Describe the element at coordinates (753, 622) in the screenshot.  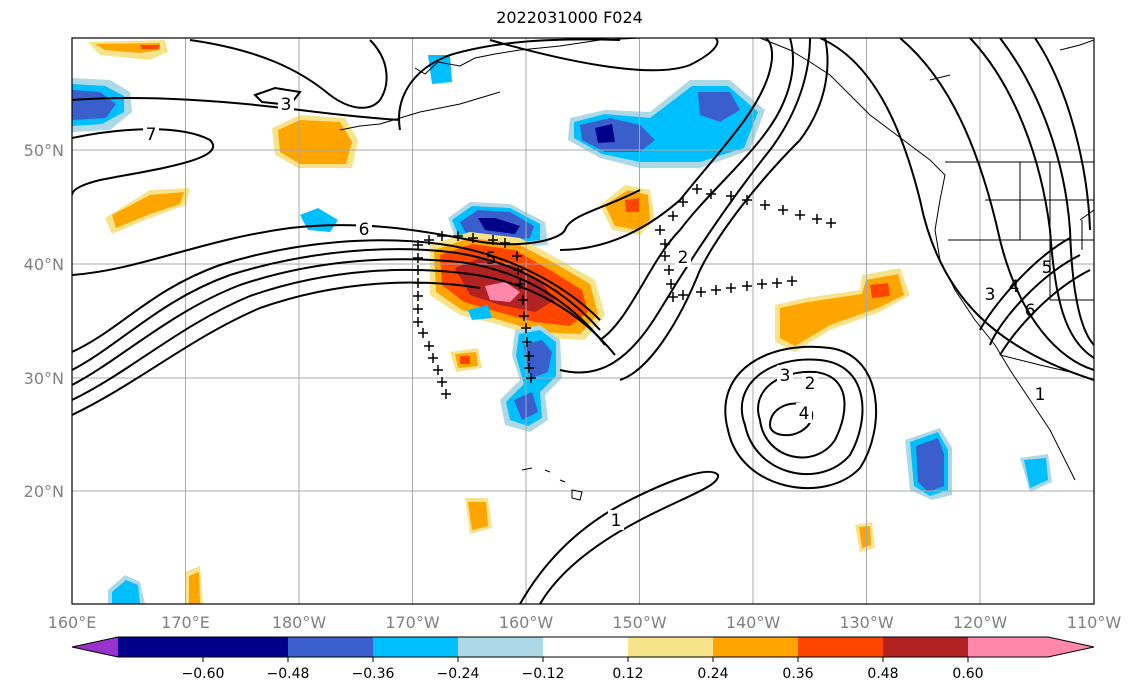
I see `x-tick-label: 140°W` at that location.